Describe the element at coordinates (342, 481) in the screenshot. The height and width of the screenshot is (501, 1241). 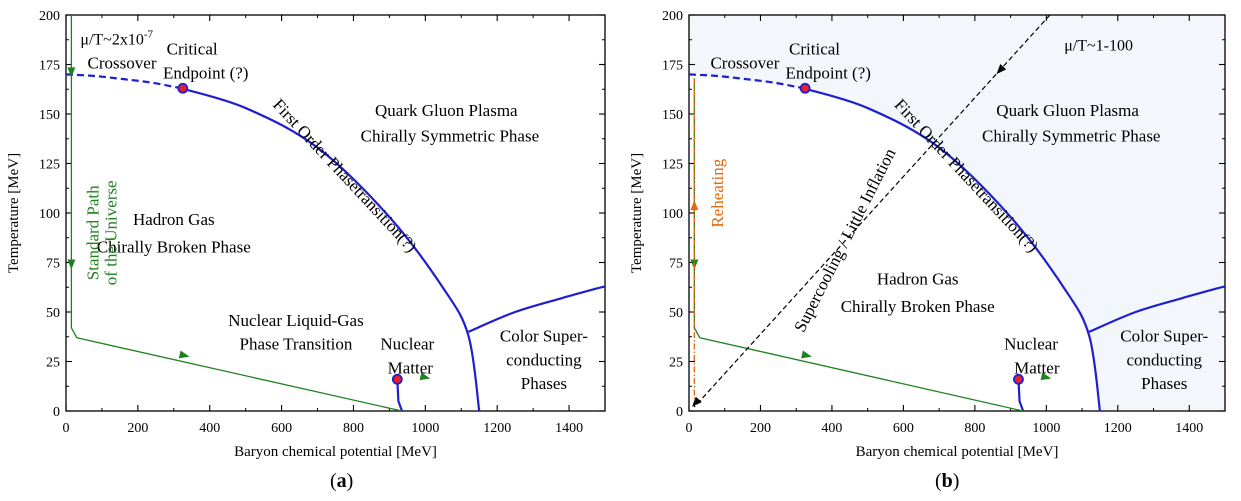
I see `panel-a-label: (a)` at that location.